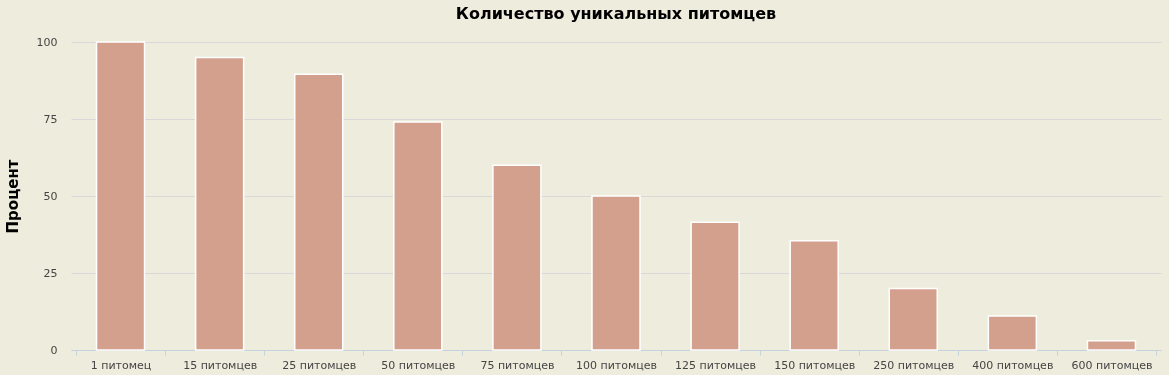 This screenshot has height=384, width=1169. I want to click on y-tick-label: 50, so click(50, 196).